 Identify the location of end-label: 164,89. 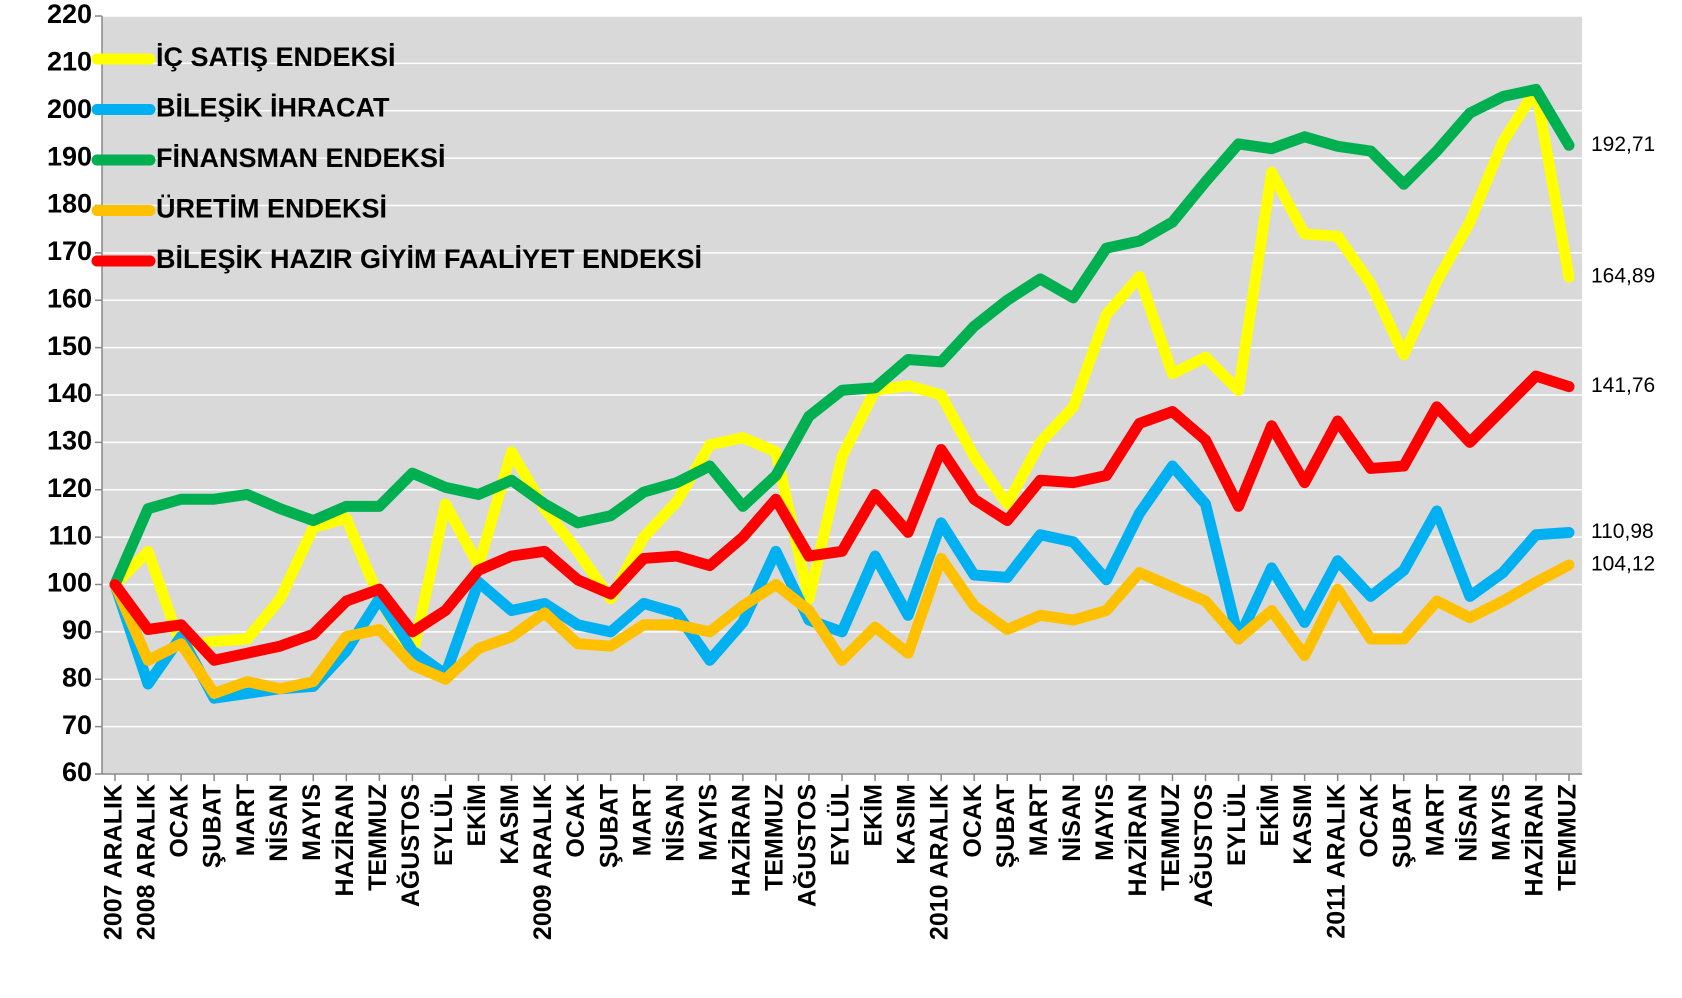
(1623, 276).